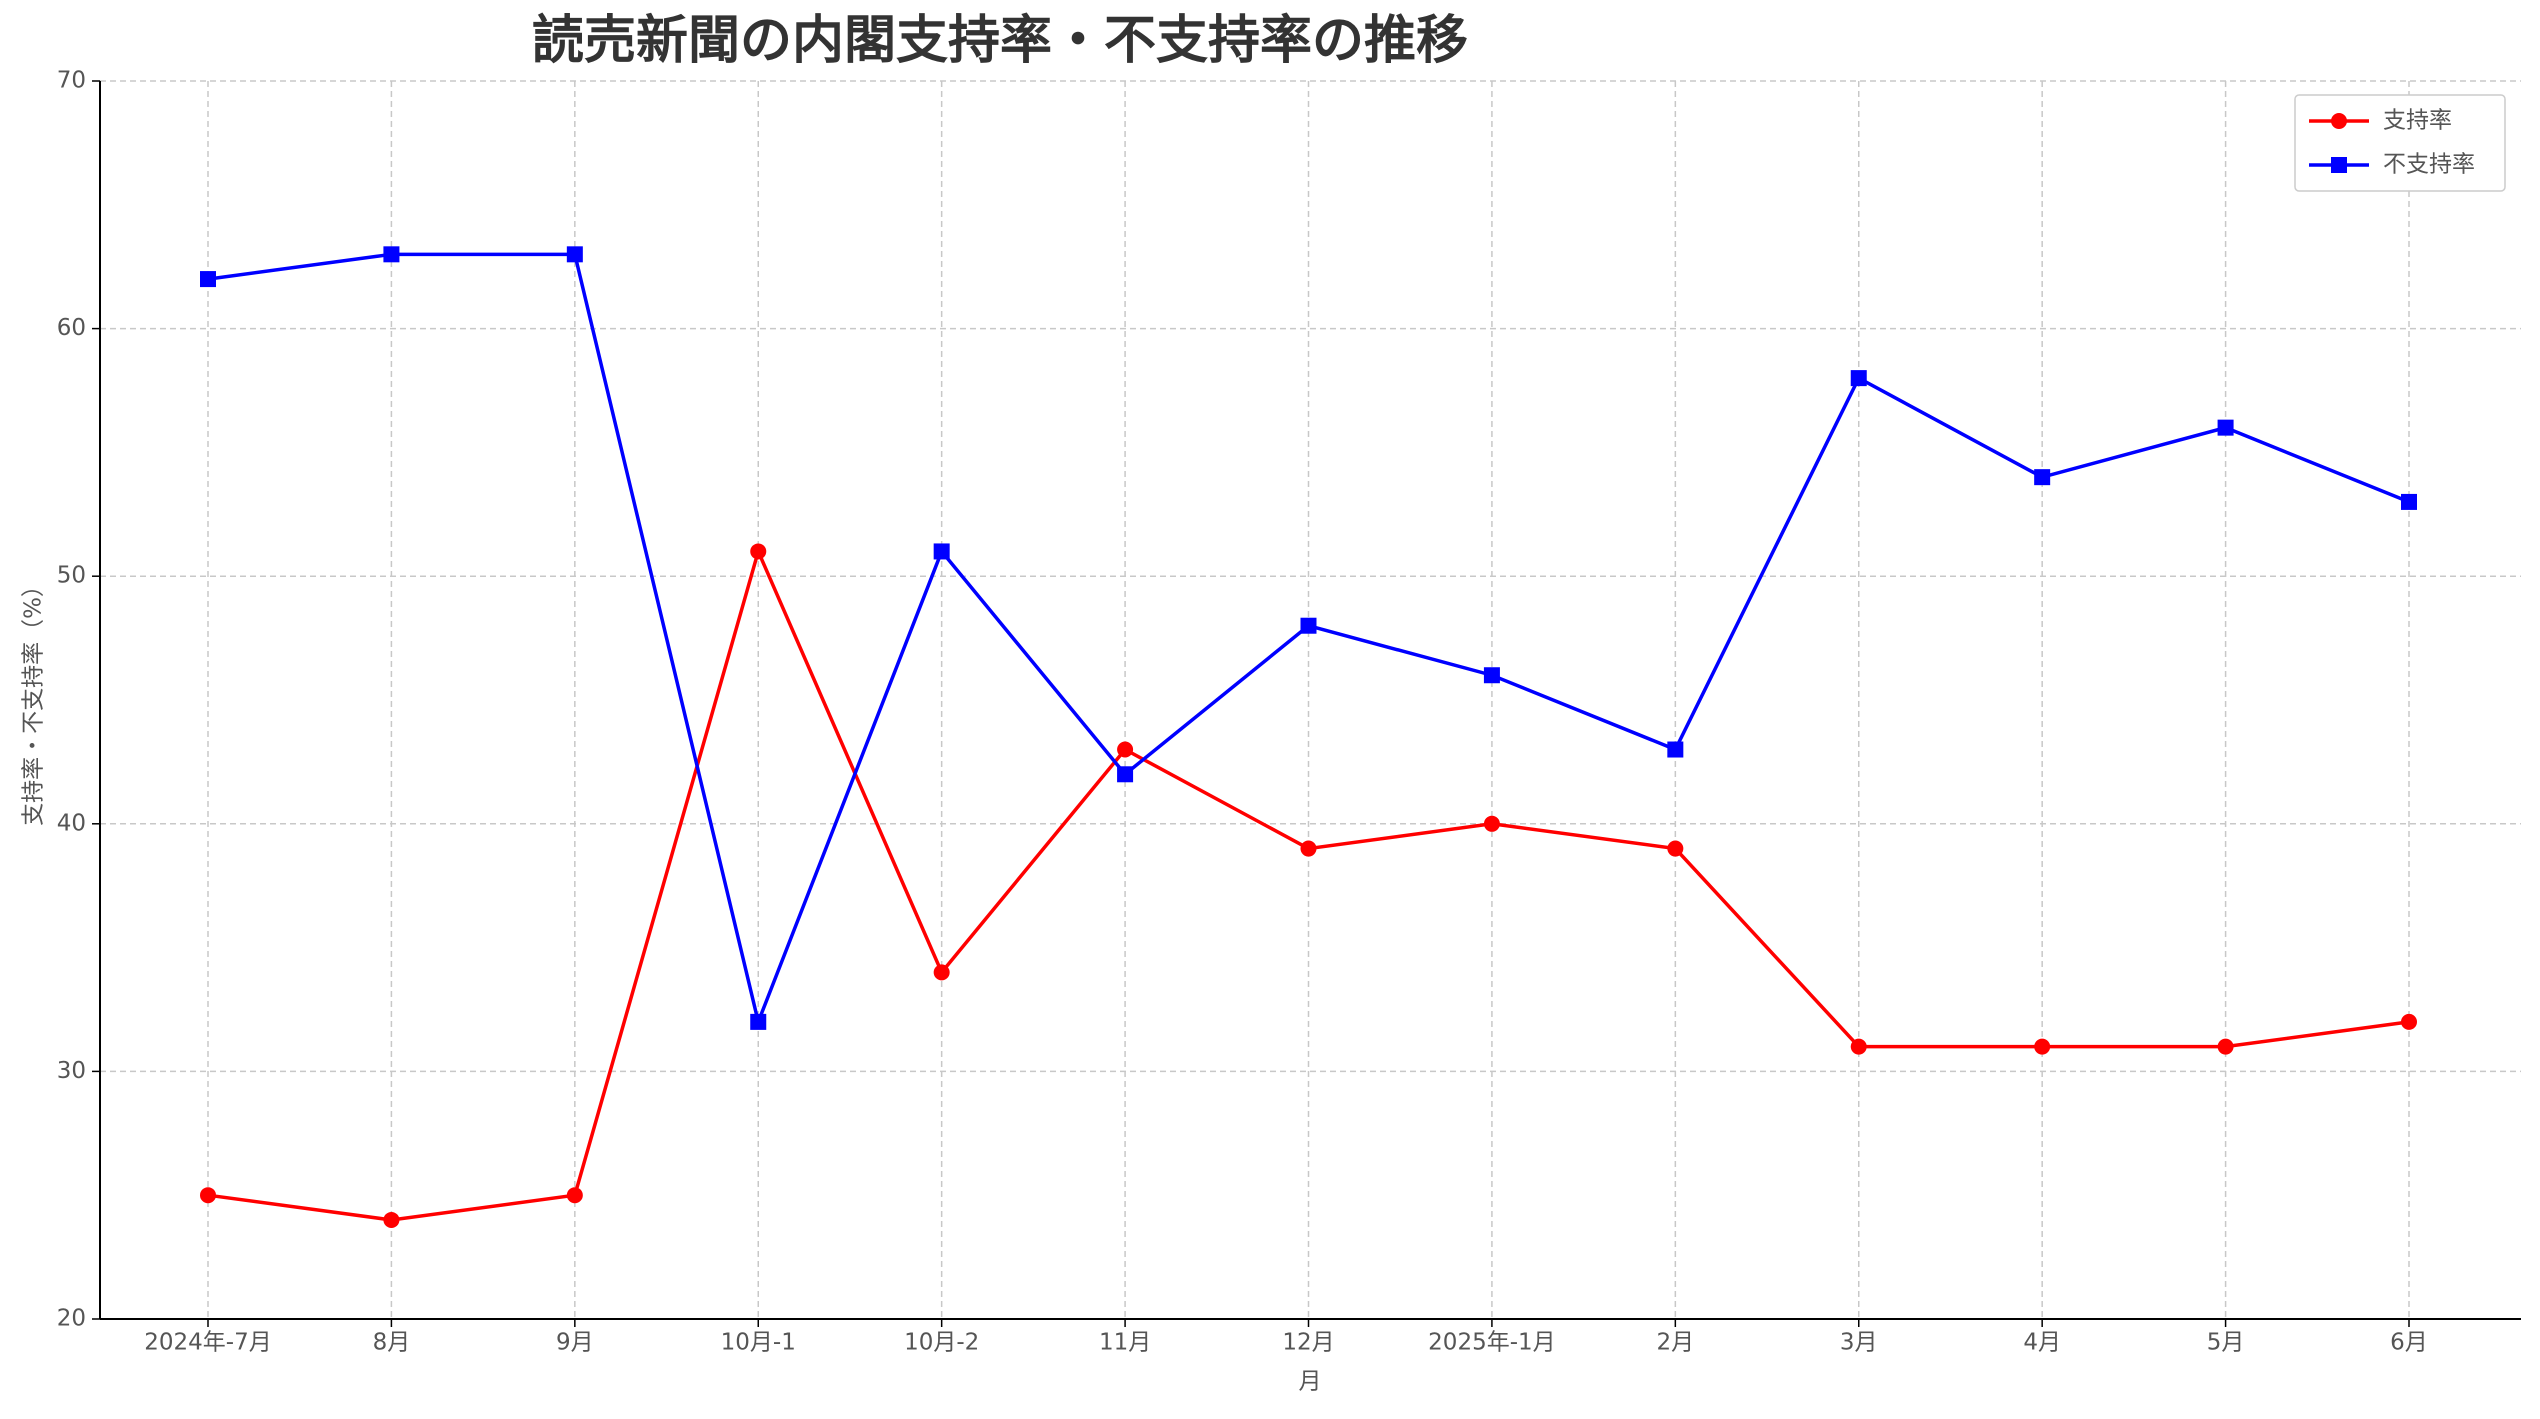 This screenshot has width=2540, height=1419. What do you see at coordinates (2226, 1343) in the screenshot?
I see `x-tick-label: 5月` at bounding box center [2226, 1343].